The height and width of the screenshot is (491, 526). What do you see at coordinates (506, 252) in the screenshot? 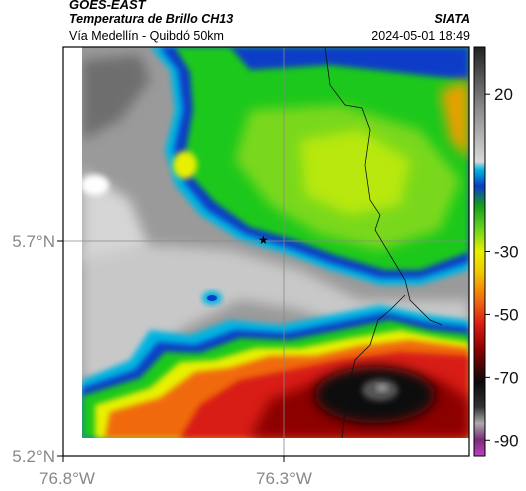
I see `colorbar-tick-label: -30` at bounding box center [506, 252].